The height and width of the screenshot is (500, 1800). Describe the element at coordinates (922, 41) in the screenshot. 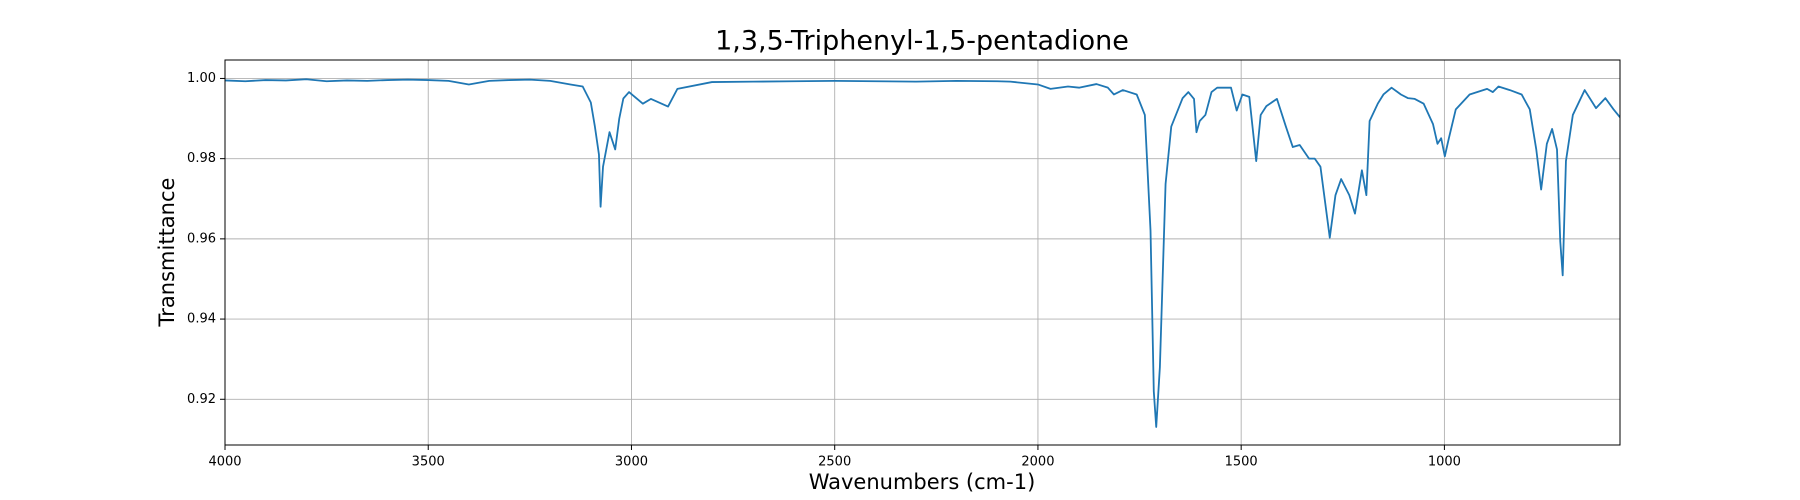

I see `chart-title: 1,3,5-Triphenyl-1,5-pentadione` at that location.